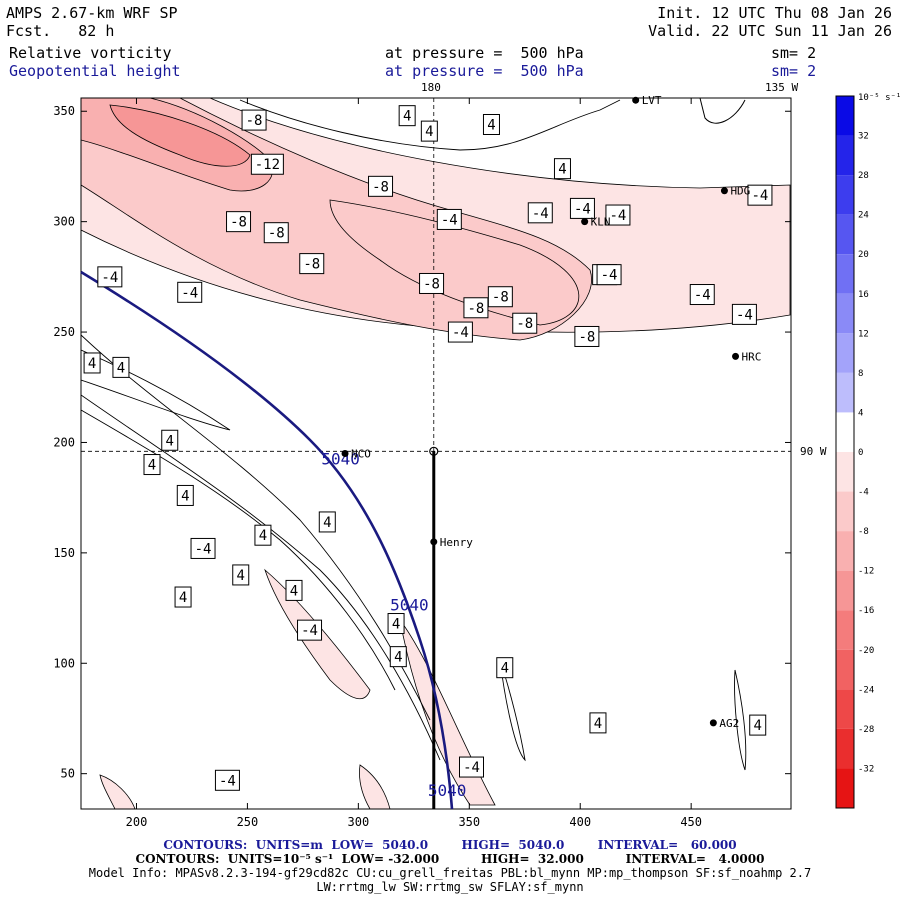  What do you see at coordinates (813, 451) in the screenshot?
I see `lon-90w-label: 90 W` at bounding box center [813, 451].